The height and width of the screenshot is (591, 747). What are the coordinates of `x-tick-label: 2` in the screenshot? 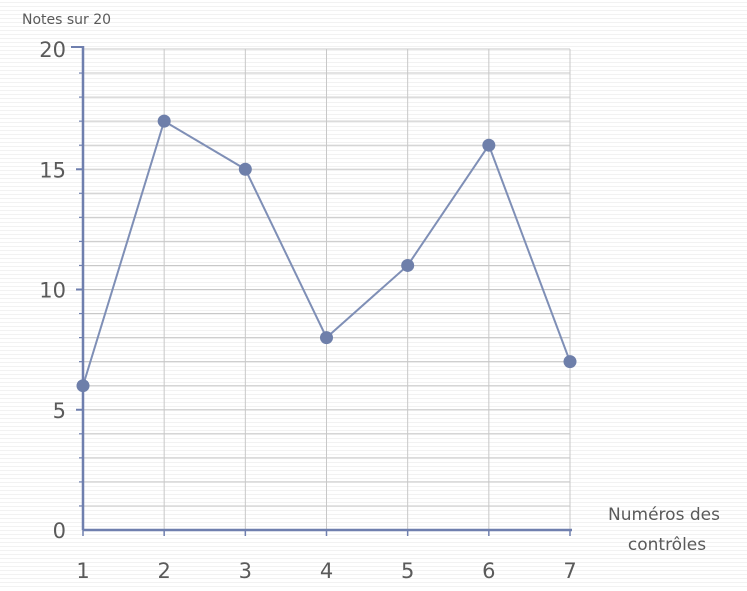 It's located at (163, 571).